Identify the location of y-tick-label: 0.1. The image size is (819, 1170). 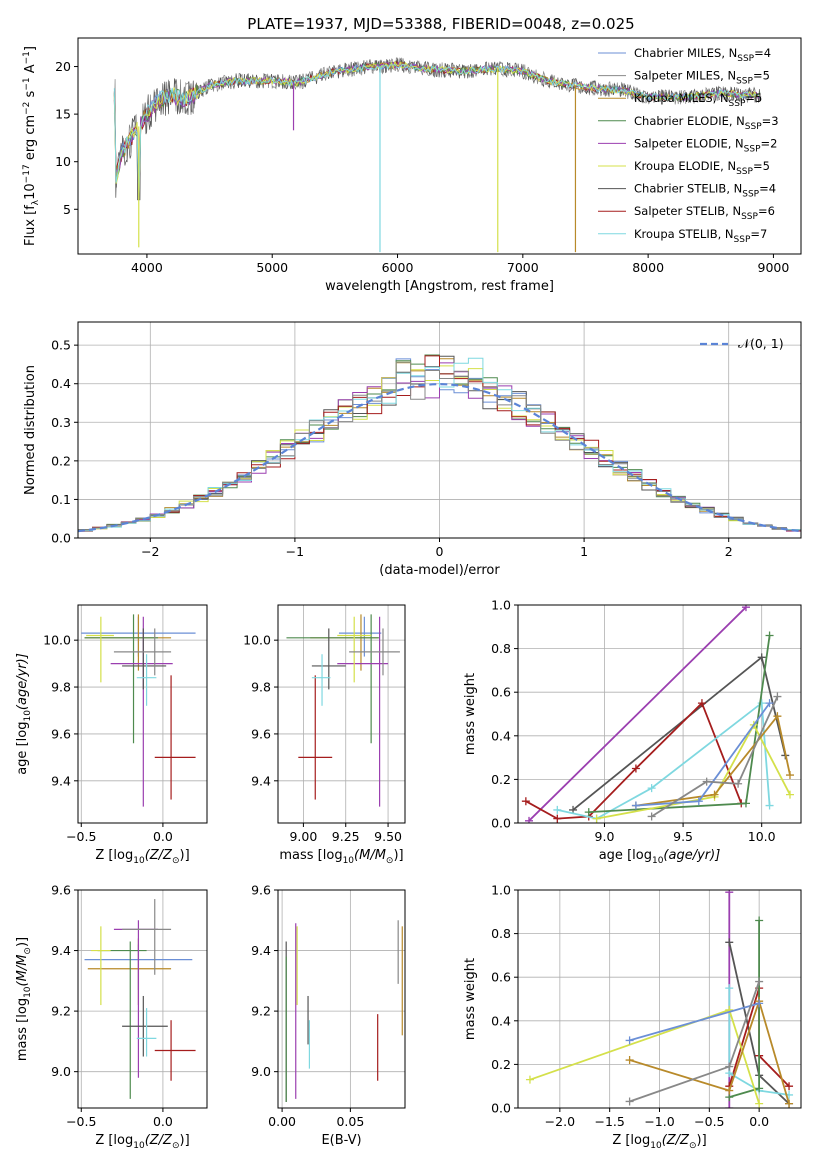
(61, 499).